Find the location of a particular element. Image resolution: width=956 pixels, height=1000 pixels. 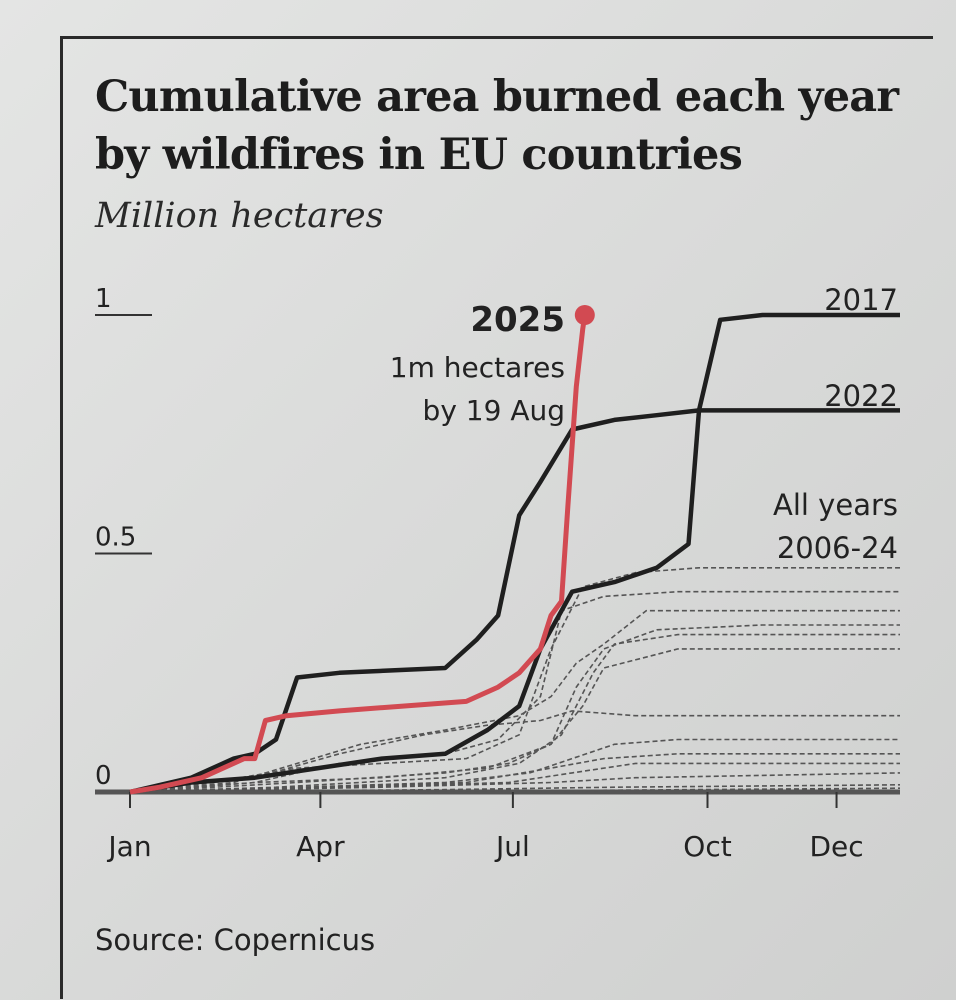

y-tick-label: 0.5 is located at coordinates (115, 538).